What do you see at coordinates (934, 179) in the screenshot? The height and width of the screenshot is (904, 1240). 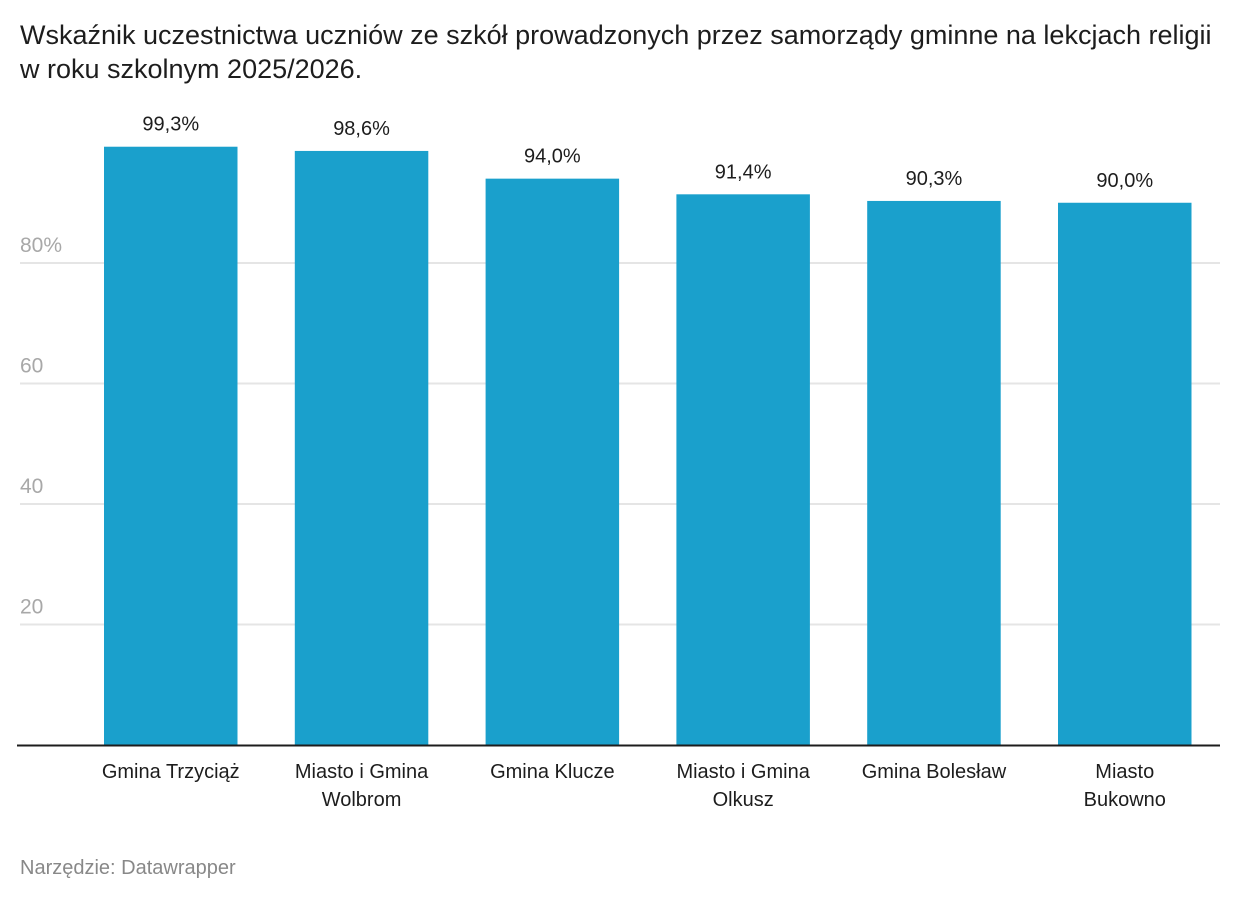 I see `value-label: 90,3%` at bounding box center [934, 179].